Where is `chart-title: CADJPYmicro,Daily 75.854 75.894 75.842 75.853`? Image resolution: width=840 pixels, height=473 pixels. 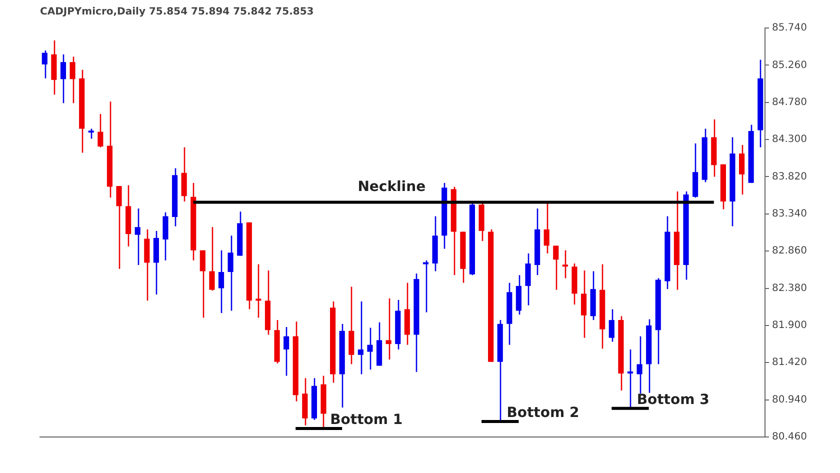
chart-title: CADJPYmicro,Daily 75.854 75.894 75.842 75.853 is located at coordinates (177, 12).